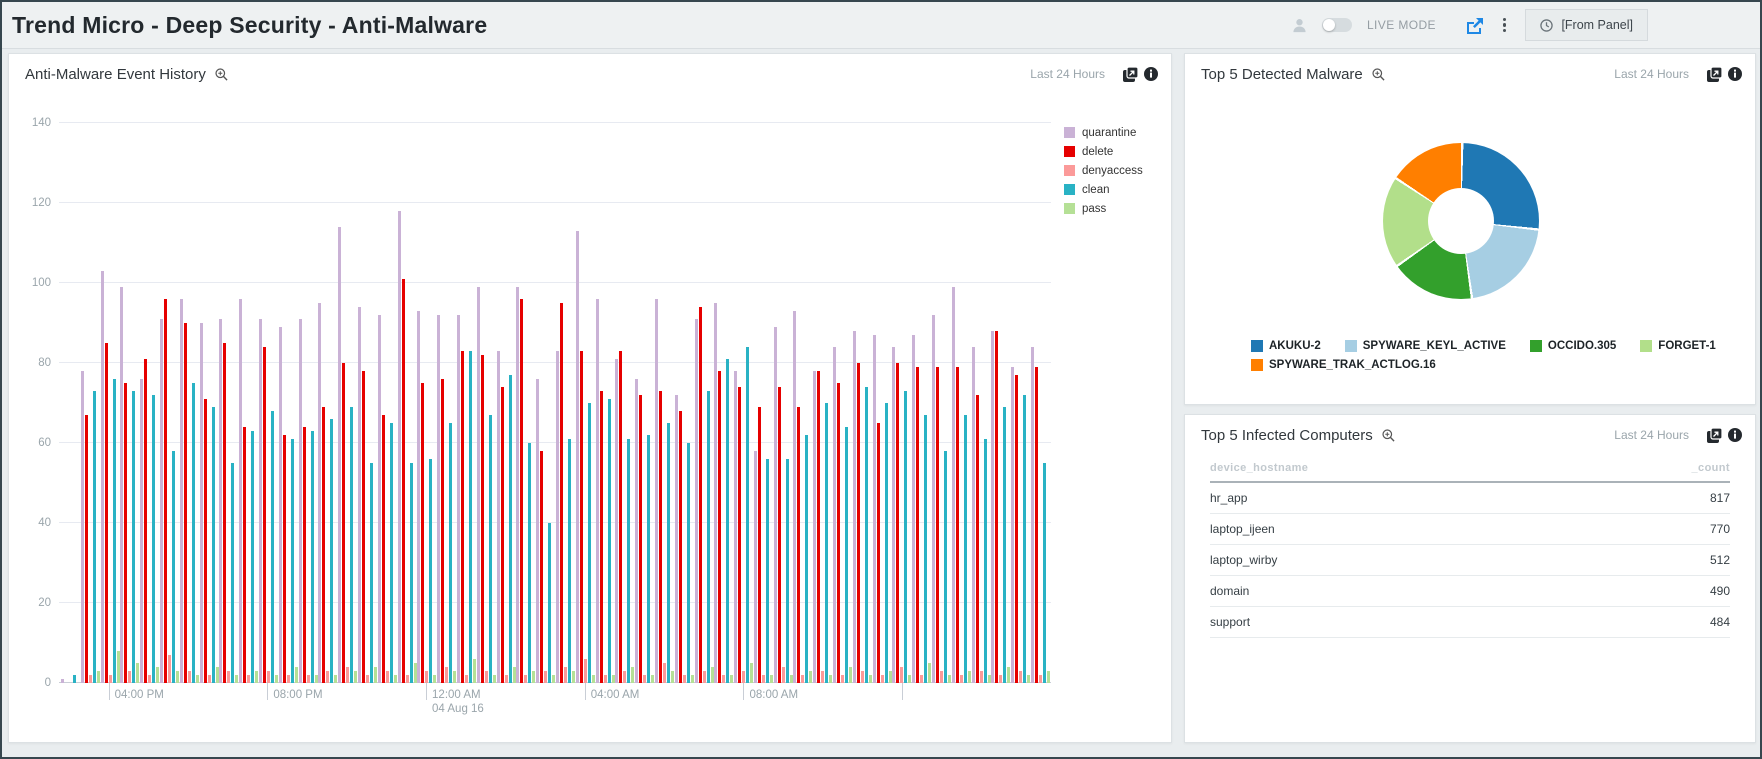 The height and width of the screenshot is (759, 1762). Describe the element at coordinates (1470, 498) in the screenshot. I see `table-row: hr_app 817` at that location.